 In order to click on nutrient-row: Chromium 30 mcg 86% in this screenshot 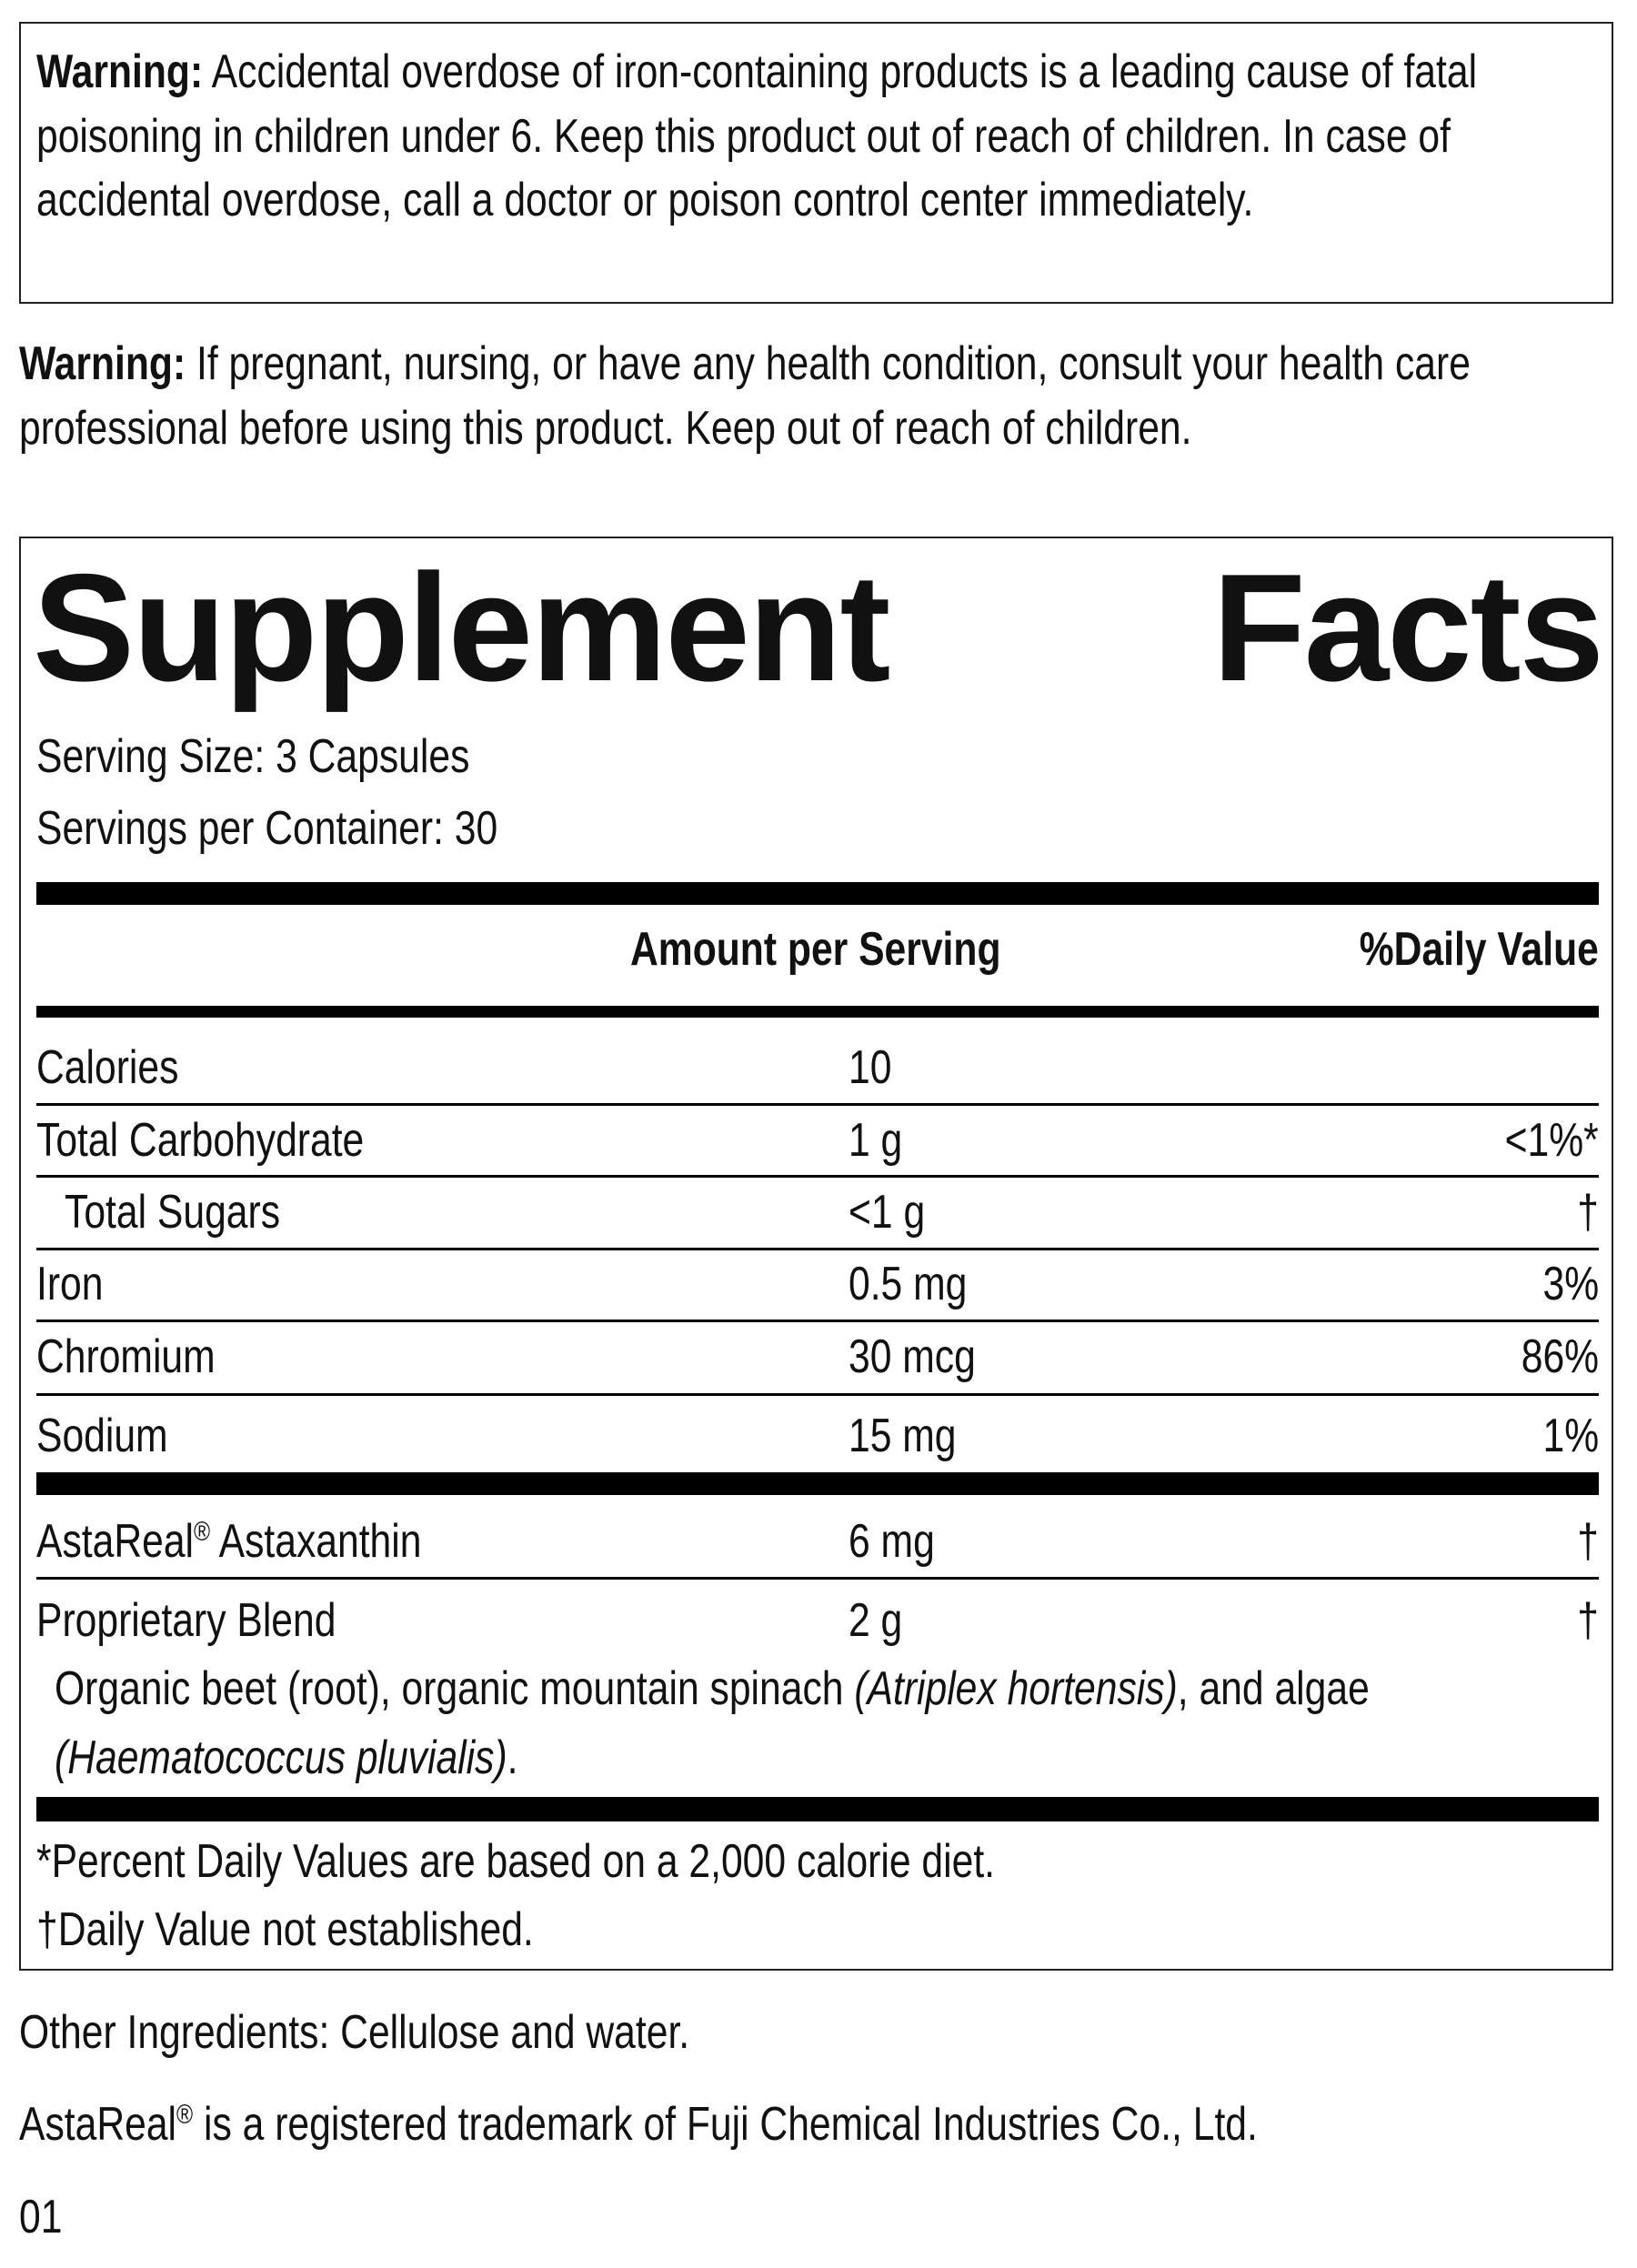, I will do `click(817, 1357)`.